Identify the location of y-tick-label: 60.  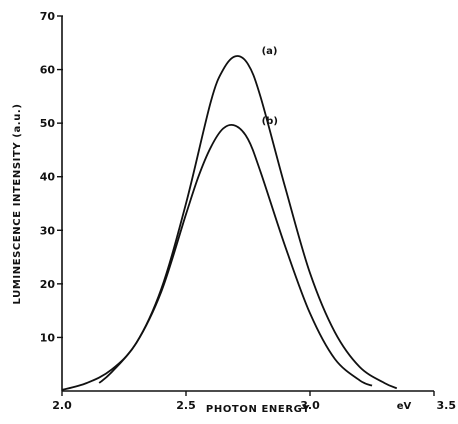
(48, 70).